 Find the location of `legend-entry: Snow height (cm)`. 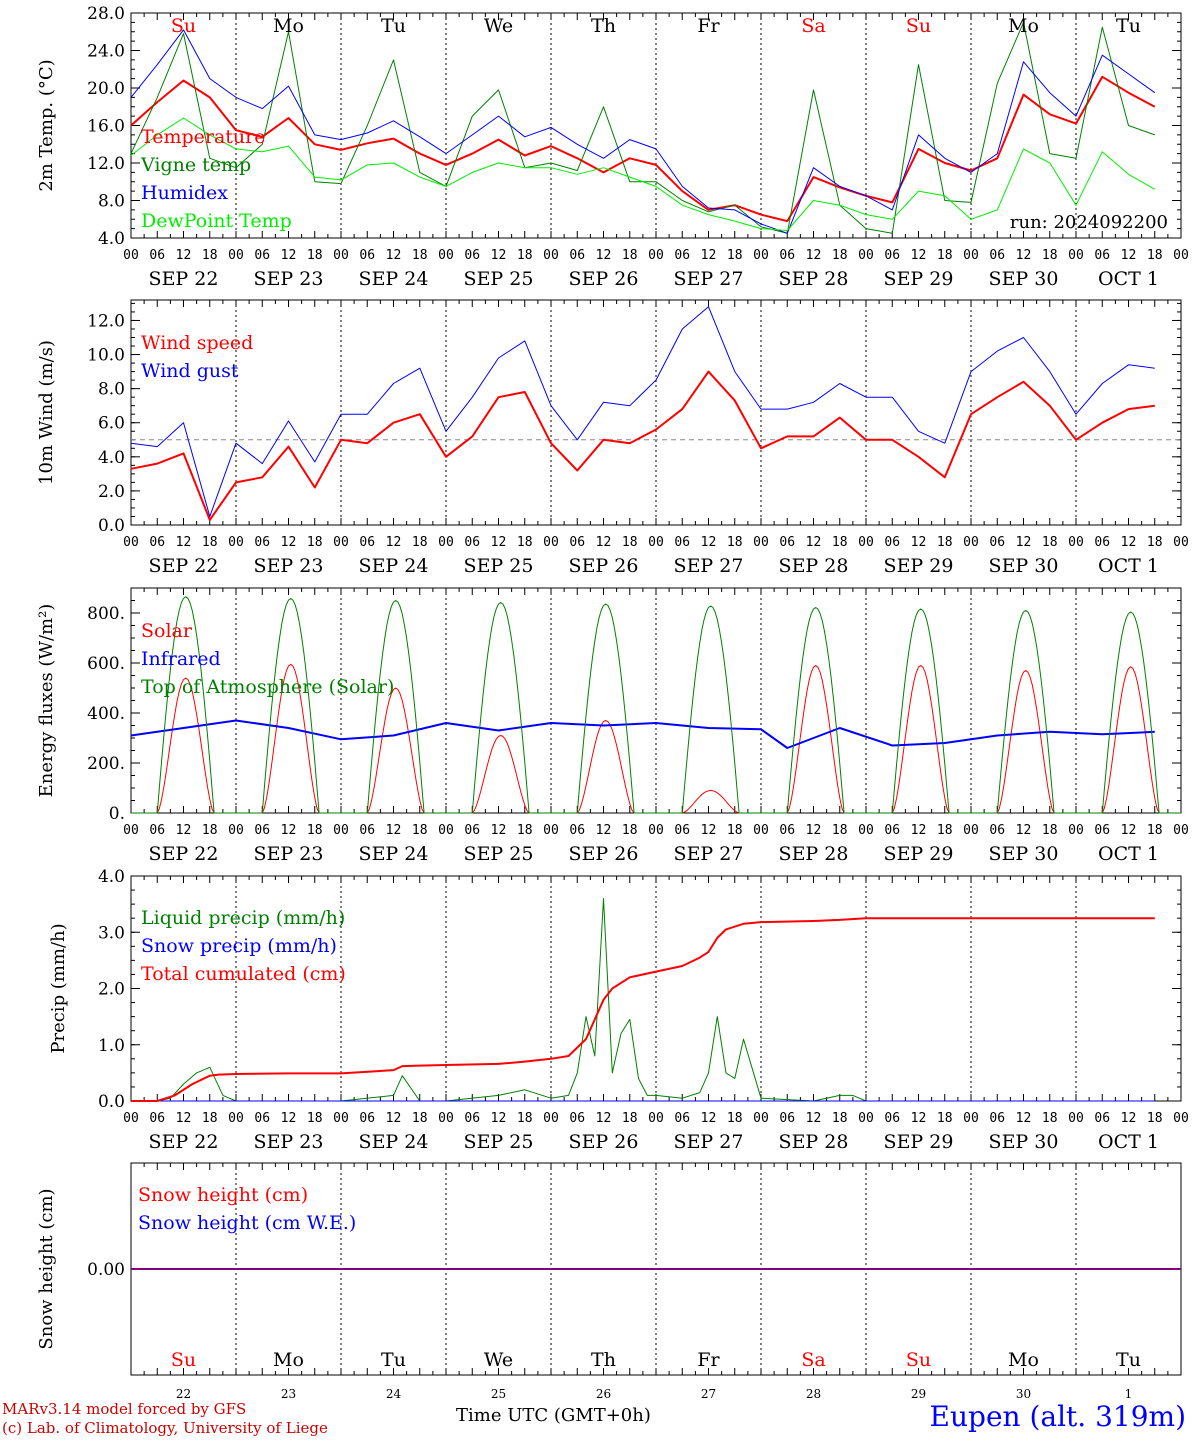

legend-entry: Snow height (cm) is located at coordinates (223, 1195).